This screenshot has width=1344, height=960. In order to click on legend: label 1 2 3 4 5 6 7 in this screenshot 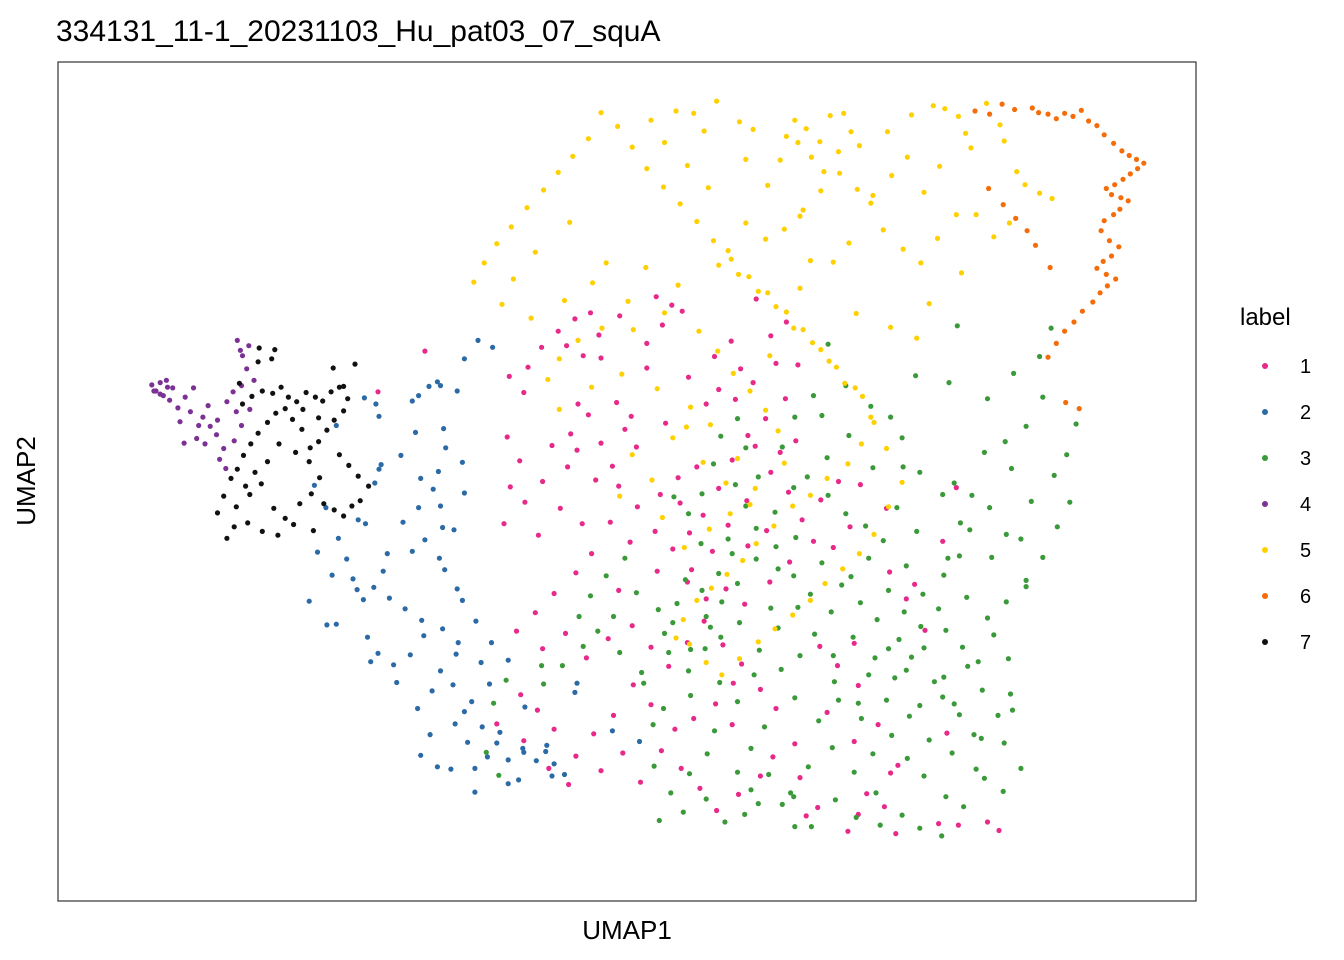, I will do `click(1275, 479)`.